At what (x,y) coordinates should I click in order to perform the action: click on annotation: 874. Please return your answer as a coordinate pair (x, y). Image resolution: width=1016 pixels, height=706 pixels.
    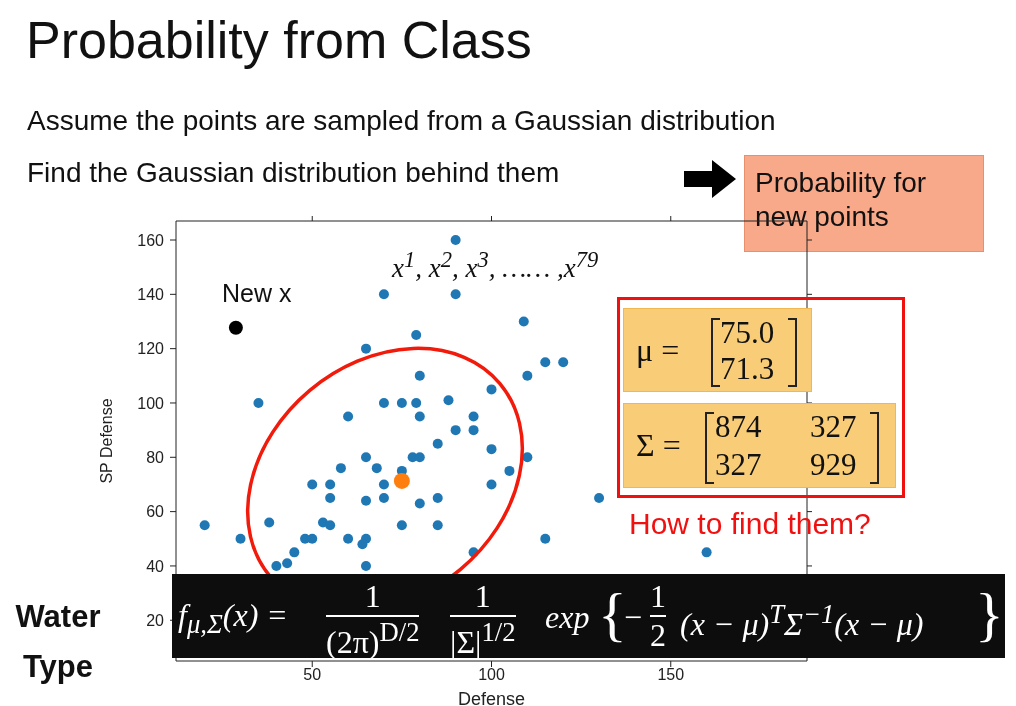
    Looking at the image, I should click on (738, 427).